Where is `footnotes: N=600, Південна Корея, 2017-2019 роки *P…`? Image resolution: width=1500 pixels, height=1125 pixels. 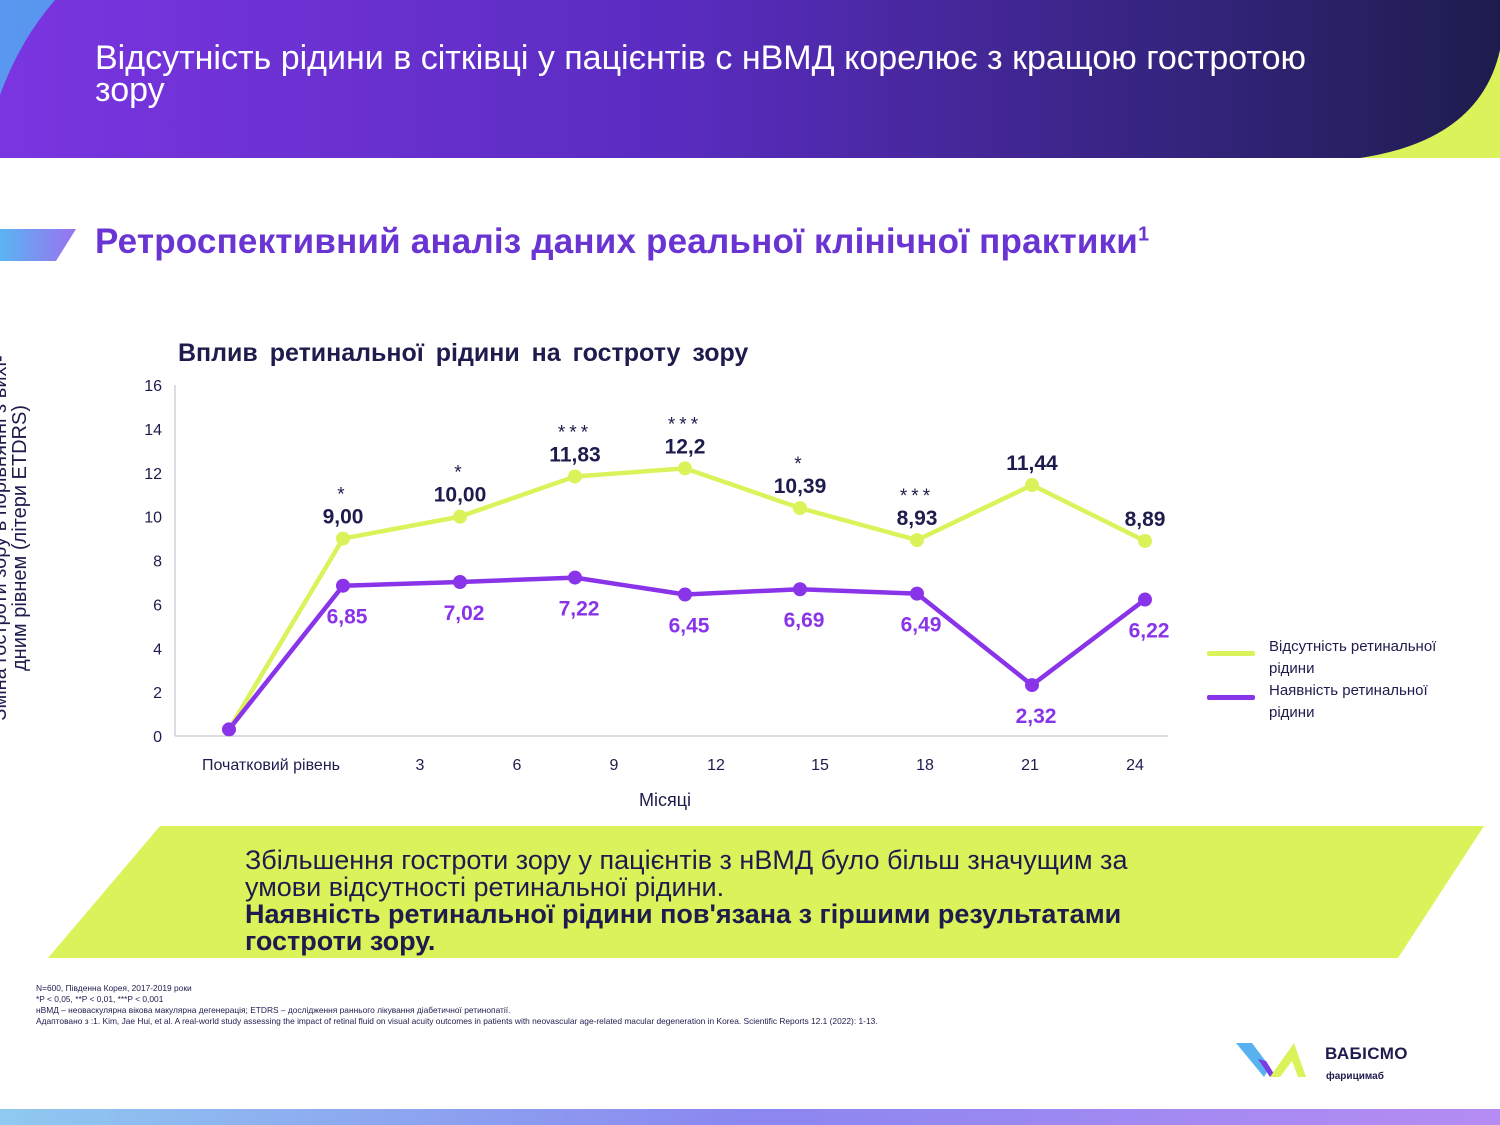 footnotes: N=600, Південна Корея, 2017-2019 роки *P… is located at coordinates (457, 1005).